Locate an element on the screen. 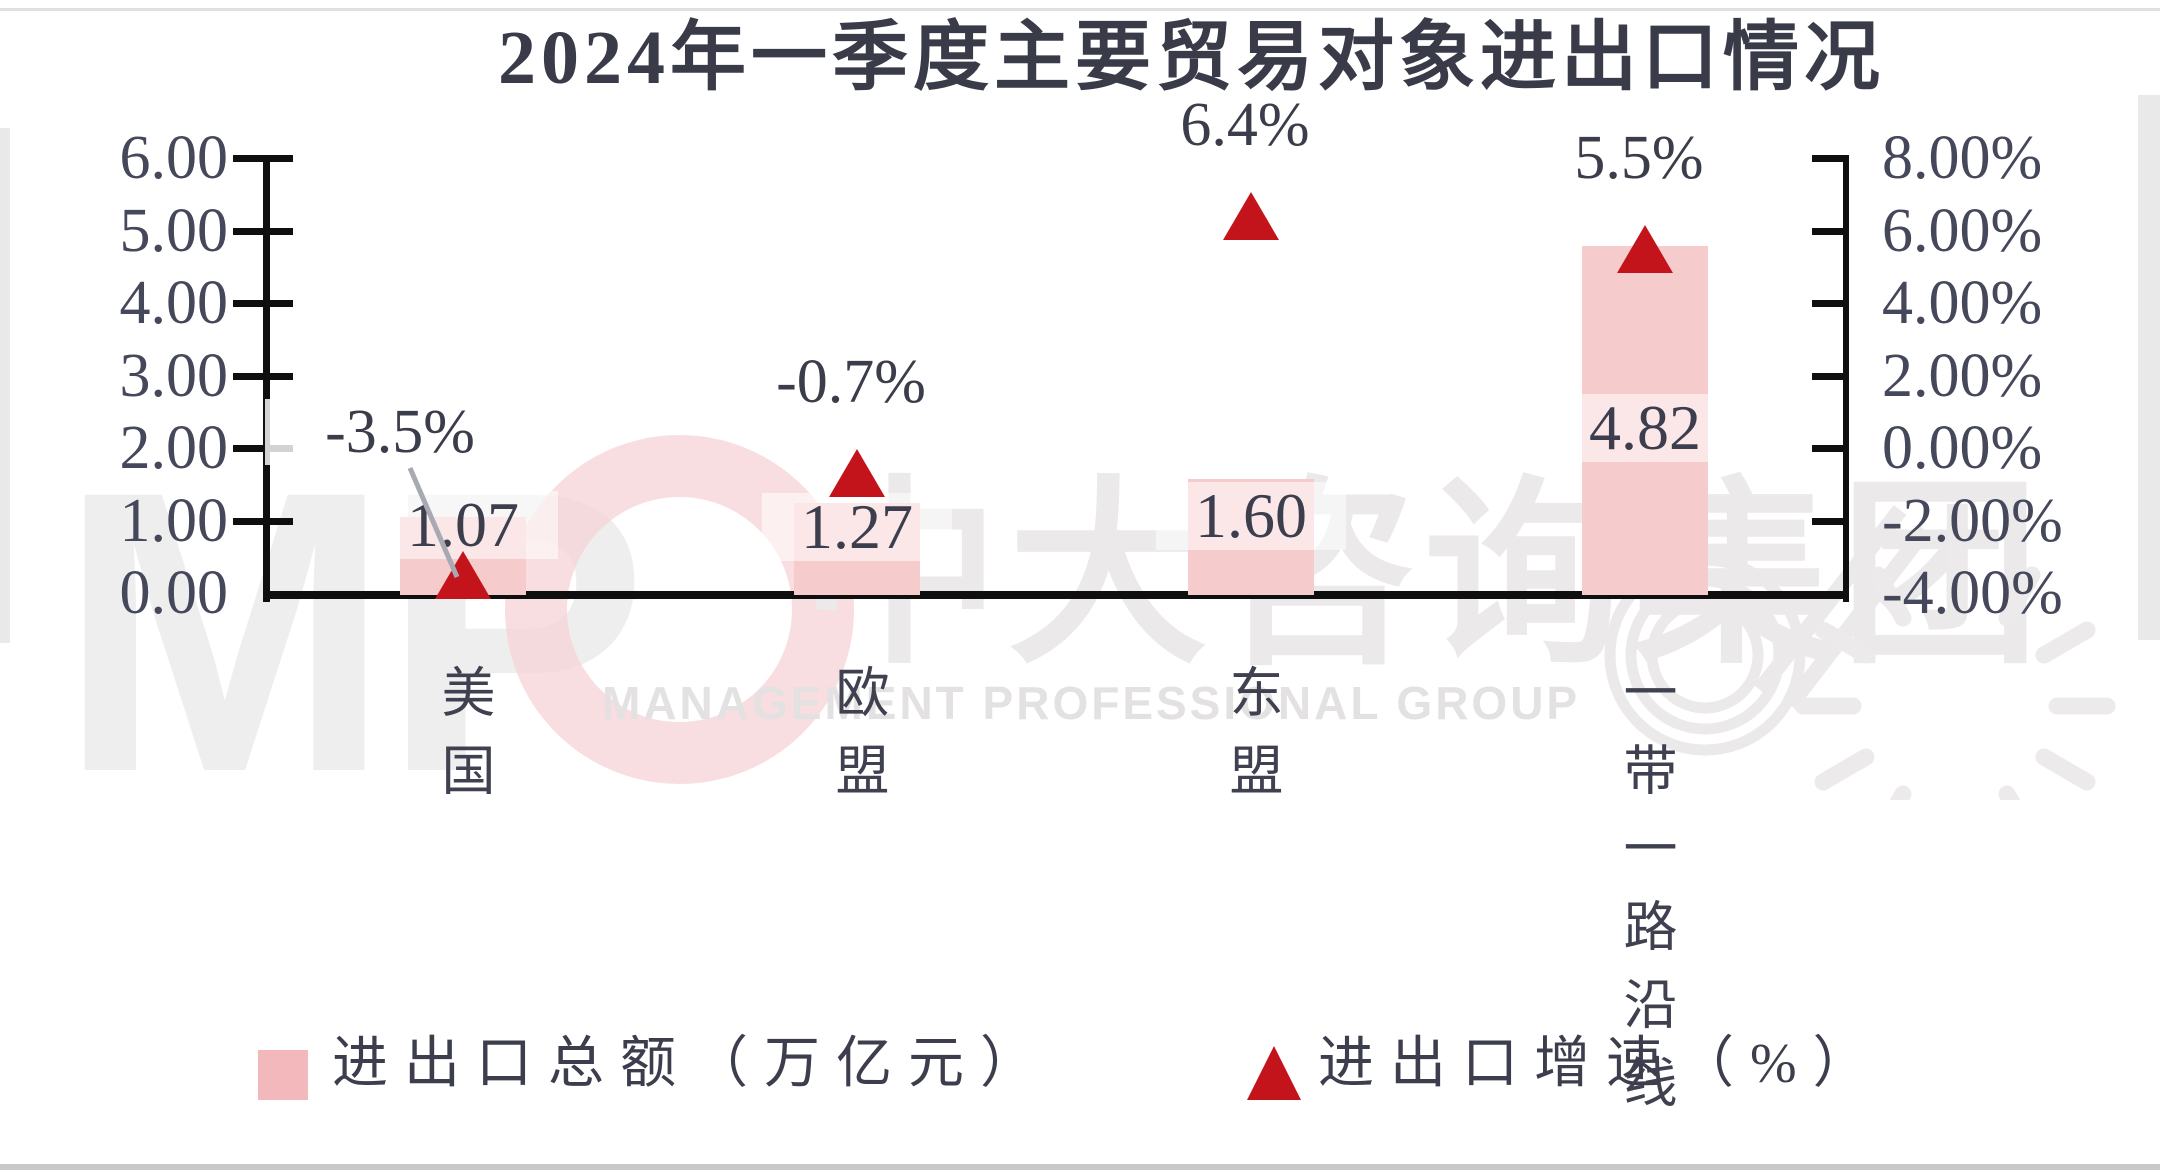 Image resolution: width=2160 pixels, height=1172 pixels. right-axis-tick-label: 6.00% is located at coordinates (1962, 230).